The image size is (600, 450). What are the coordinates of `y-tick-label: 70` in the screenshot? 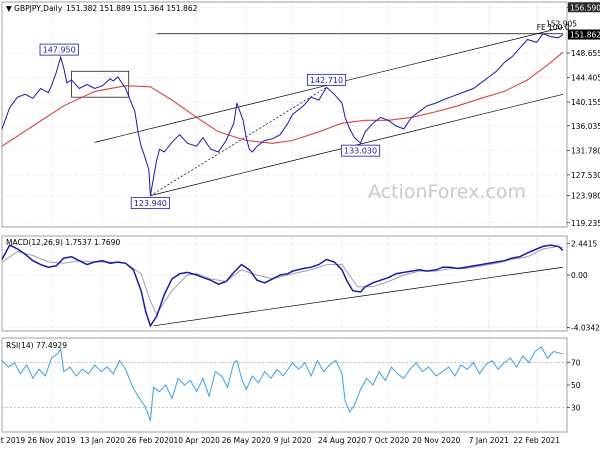 It's located at (576, 363).